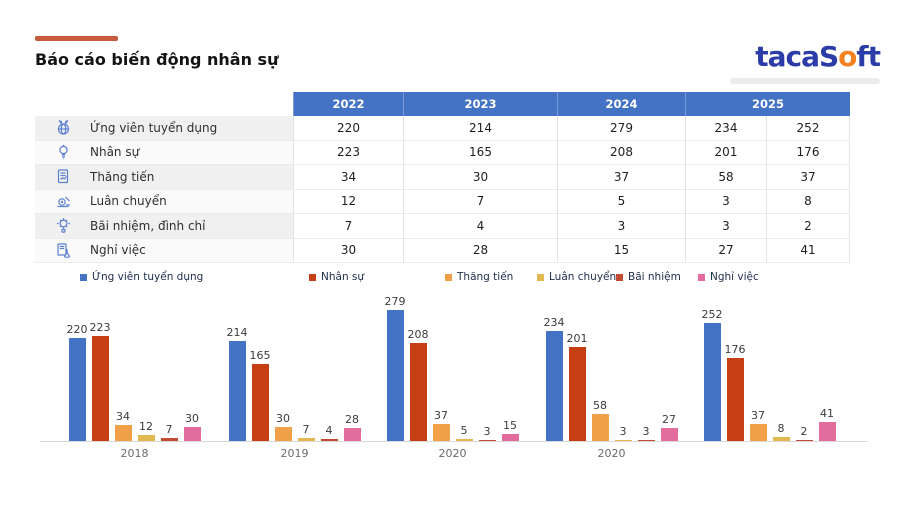  I want to click on bar-value-label: 3, so click(623, 431).